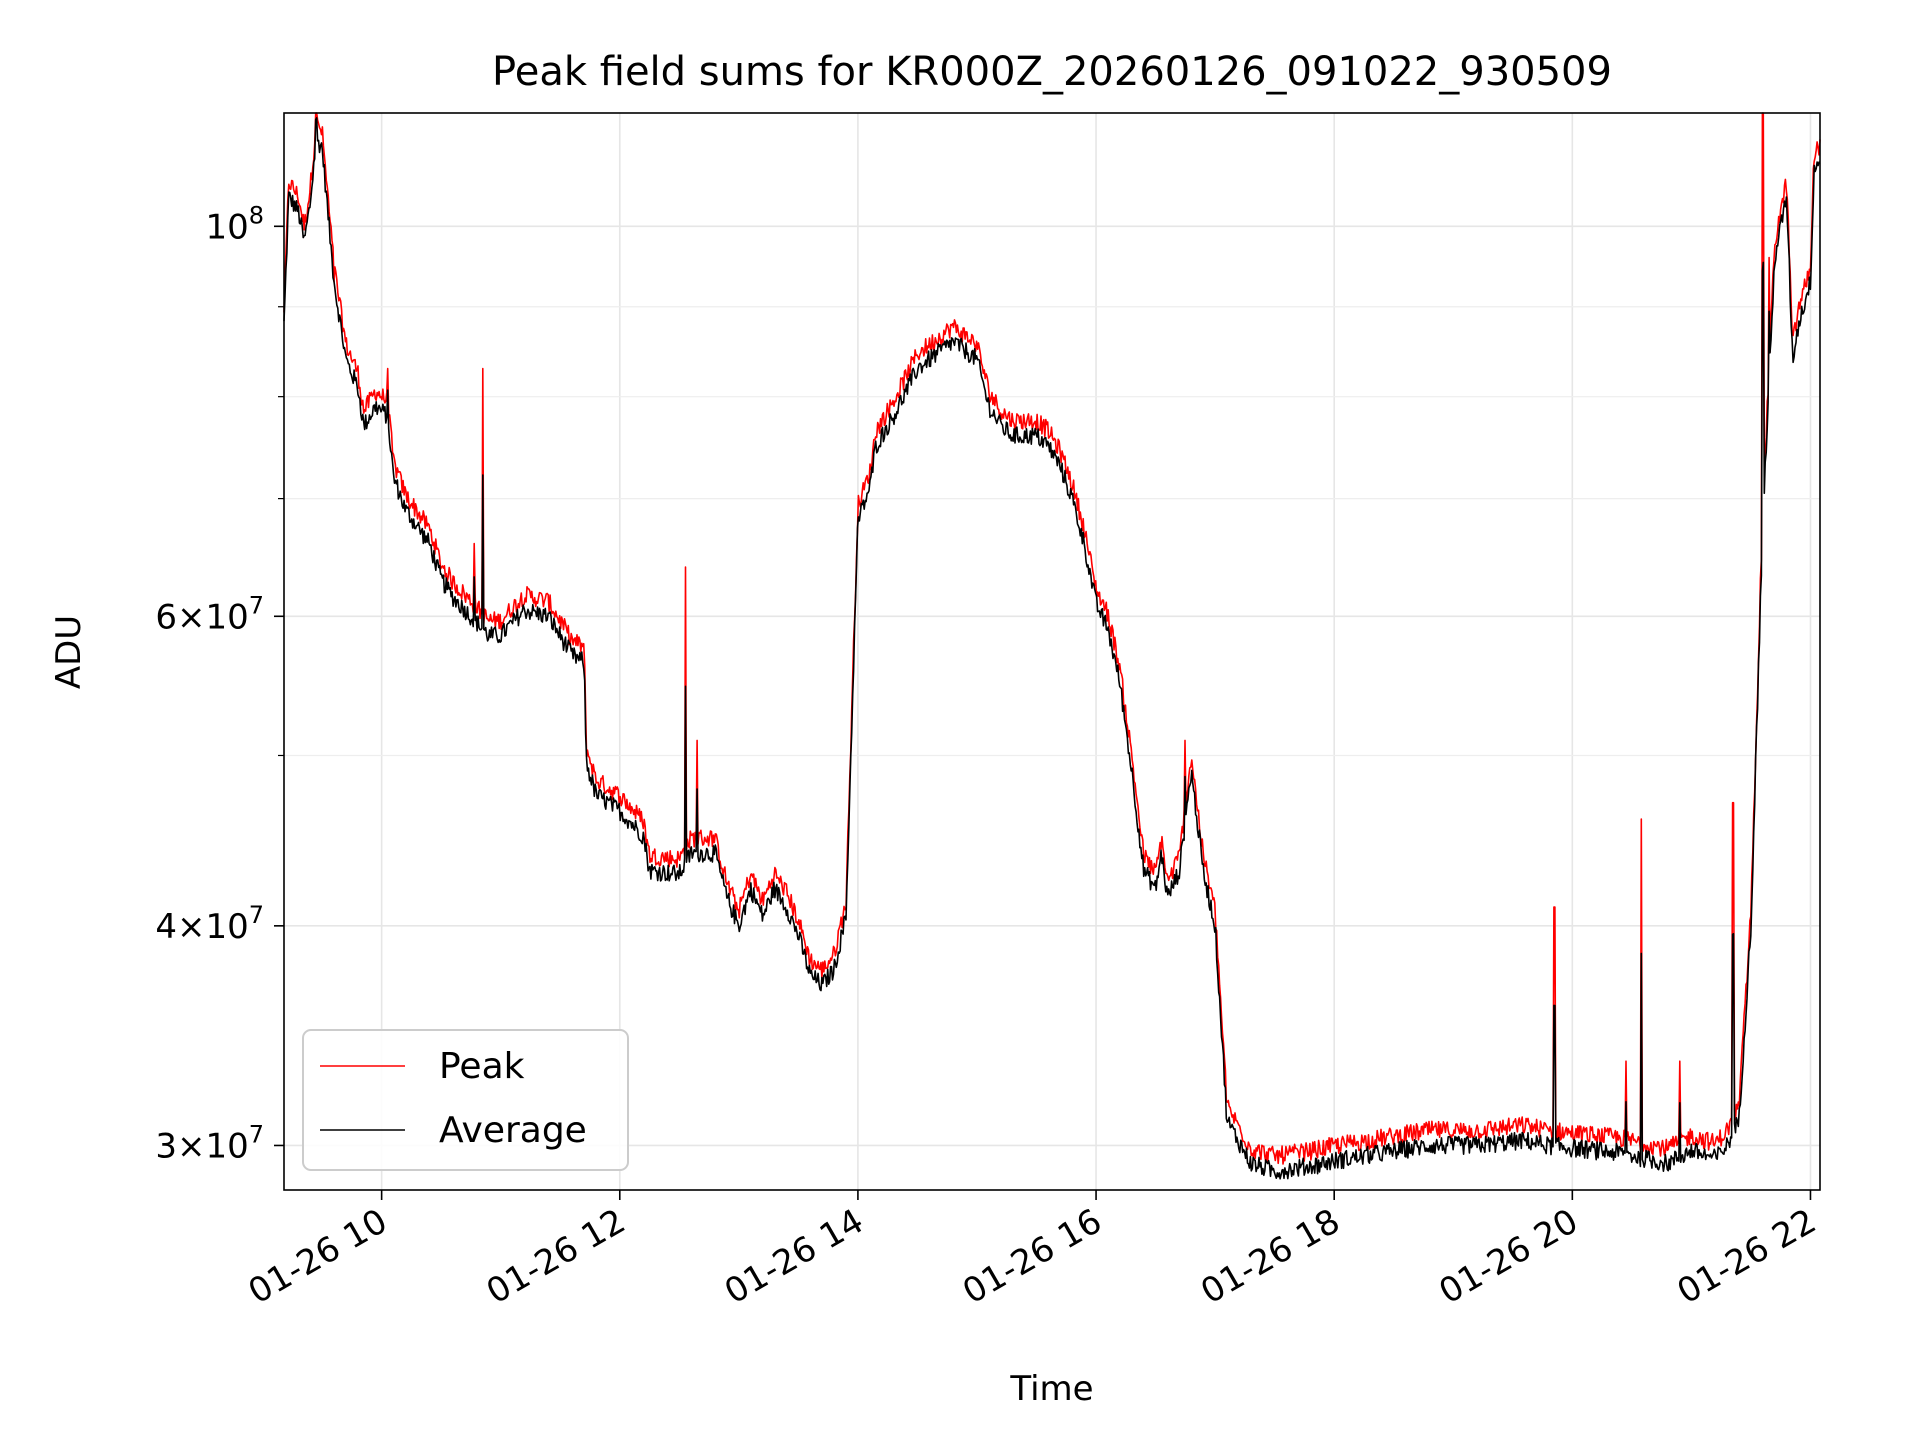 Image resolution: width=1920 pixels, height=1440 pixels. Describe the element at coordinates (482, 1066) in the screenshot. I see `legend-peak-label: Peak` at that location.